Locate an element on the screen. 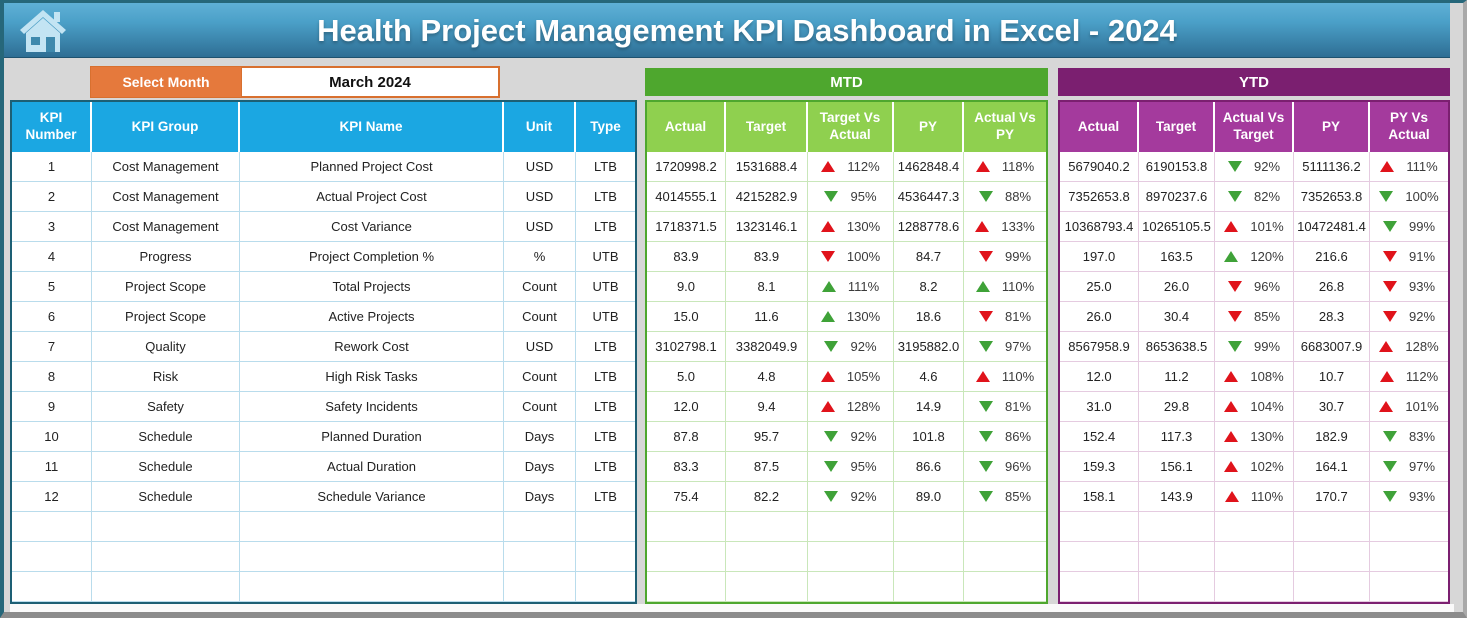 This screenshot has height=618, width=1467. mtd-actual-cell: 15.0 is located at coordinates (686, 317).